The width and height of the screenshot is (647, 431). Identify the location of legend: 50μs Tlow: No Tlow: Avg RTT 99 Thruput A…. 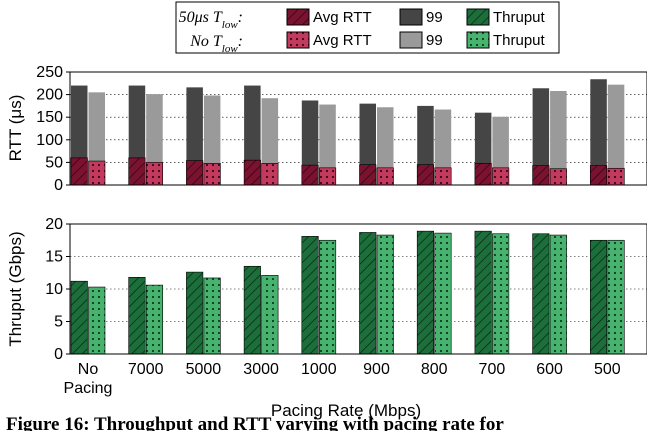
(367, 28).